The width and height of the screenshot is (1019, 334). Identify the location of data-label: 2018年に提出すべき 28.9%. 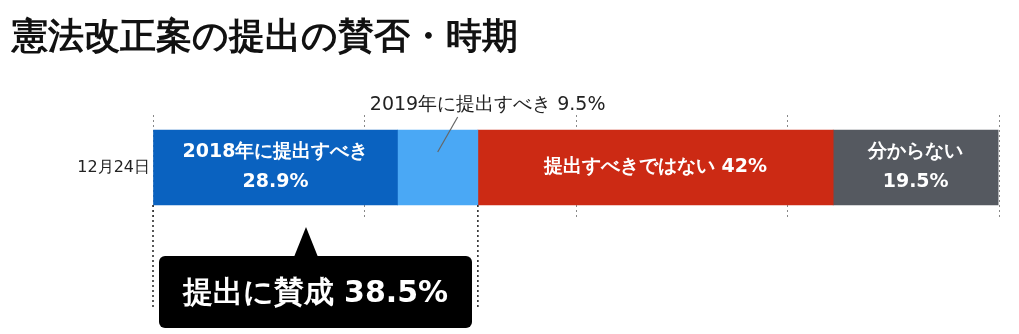
(275, 165).